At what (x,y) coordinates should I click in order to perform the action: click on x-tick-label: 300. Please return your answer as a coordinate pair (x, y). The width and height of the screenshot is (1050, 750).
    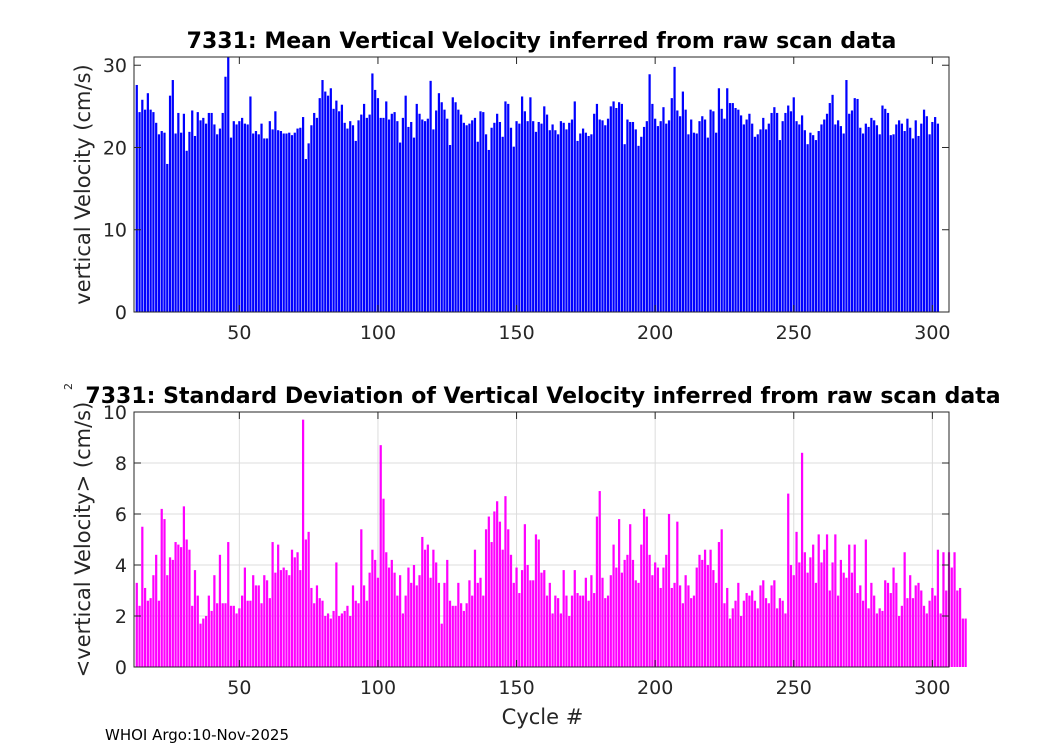
    Looking at the image, I should click on (932, 688).